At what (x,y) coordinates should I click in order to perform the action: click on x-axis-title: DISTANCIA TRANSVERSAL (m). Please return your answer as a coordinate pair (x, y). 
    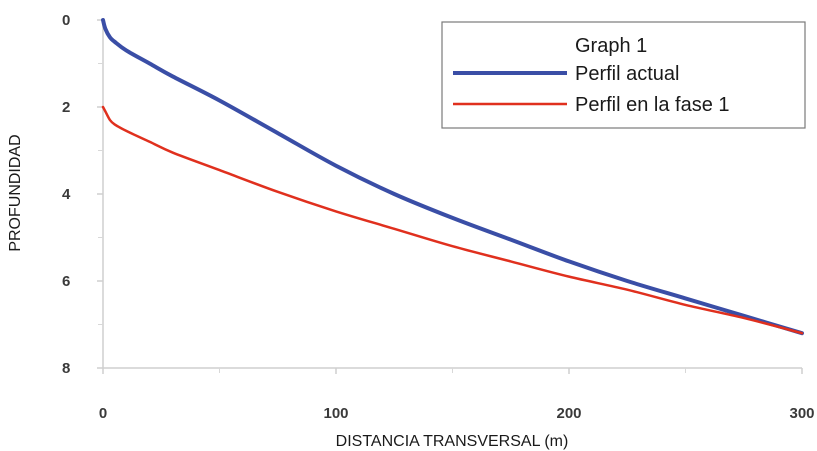
    Looking at the image, I should click on (452, 441).